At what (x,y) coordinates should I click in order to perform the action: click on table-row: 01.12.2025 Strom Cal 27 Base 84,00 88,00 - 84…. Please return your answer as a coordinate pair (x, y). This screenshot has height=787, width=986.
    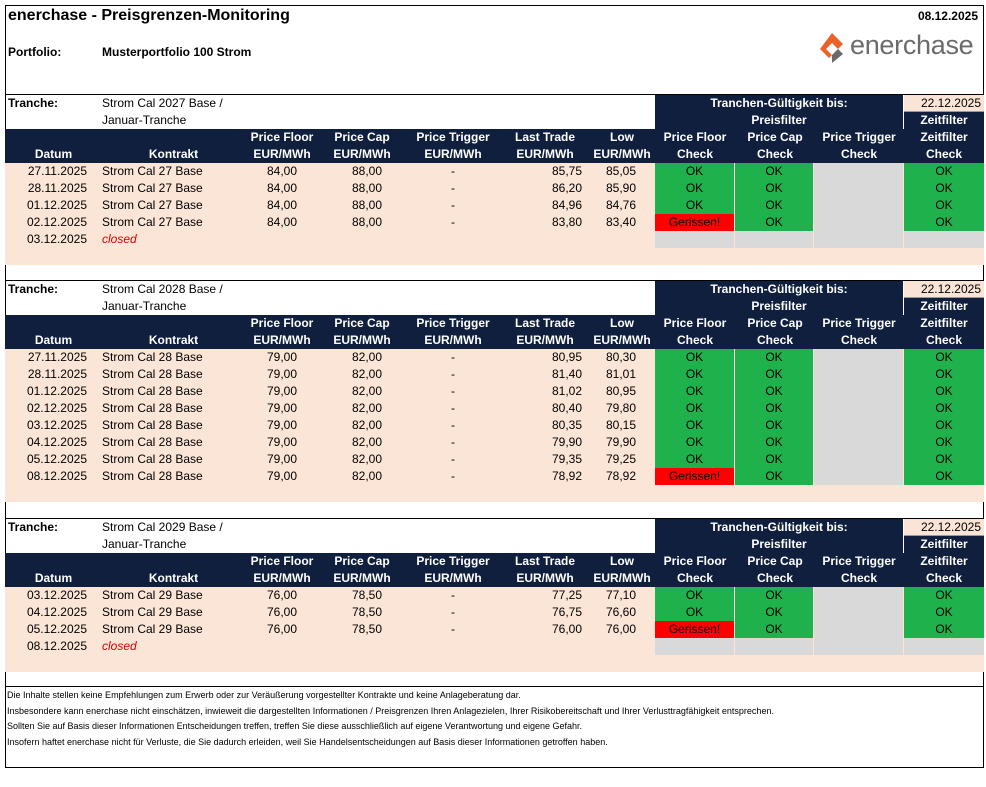
    Looking at the image, I should click on (494, 205).